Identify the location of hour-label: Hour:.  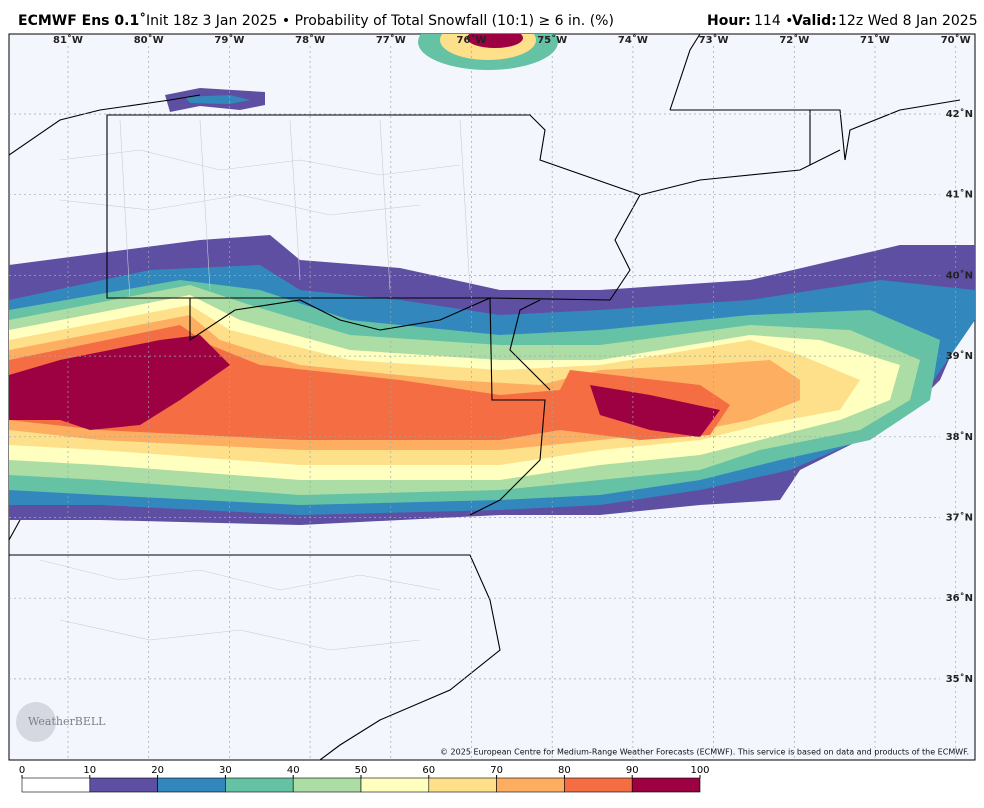
(729, 21).